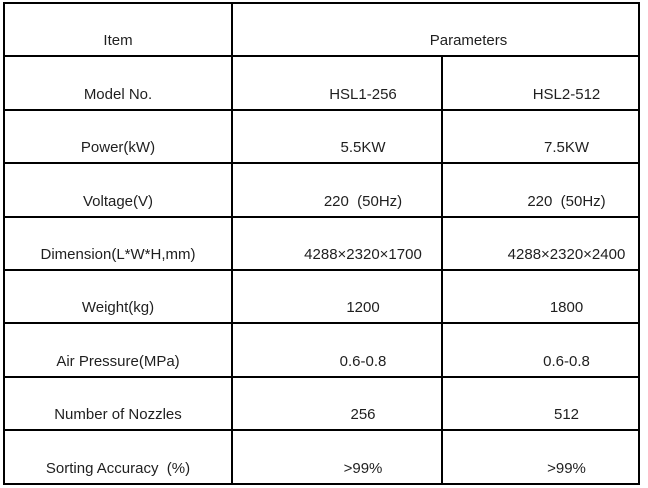 The height and width of the screenshot is (488, 648). I want to click on table-row-air-pressure: Air Pressure(MPa) 0.6-0.8 0.6-0.8, so click(321, 350).